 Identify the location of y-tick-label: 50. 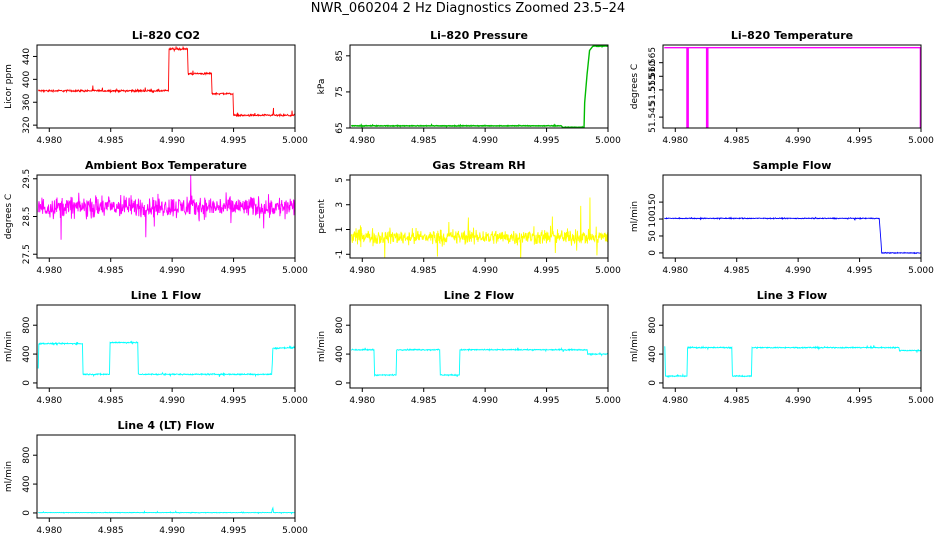
(653, 236).